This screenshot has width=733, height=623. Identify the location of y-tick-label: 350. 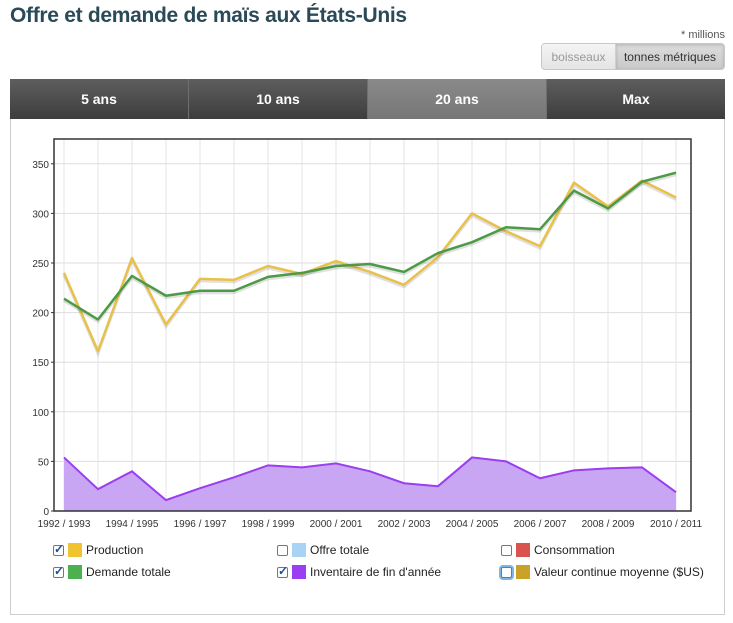
(40, 165).